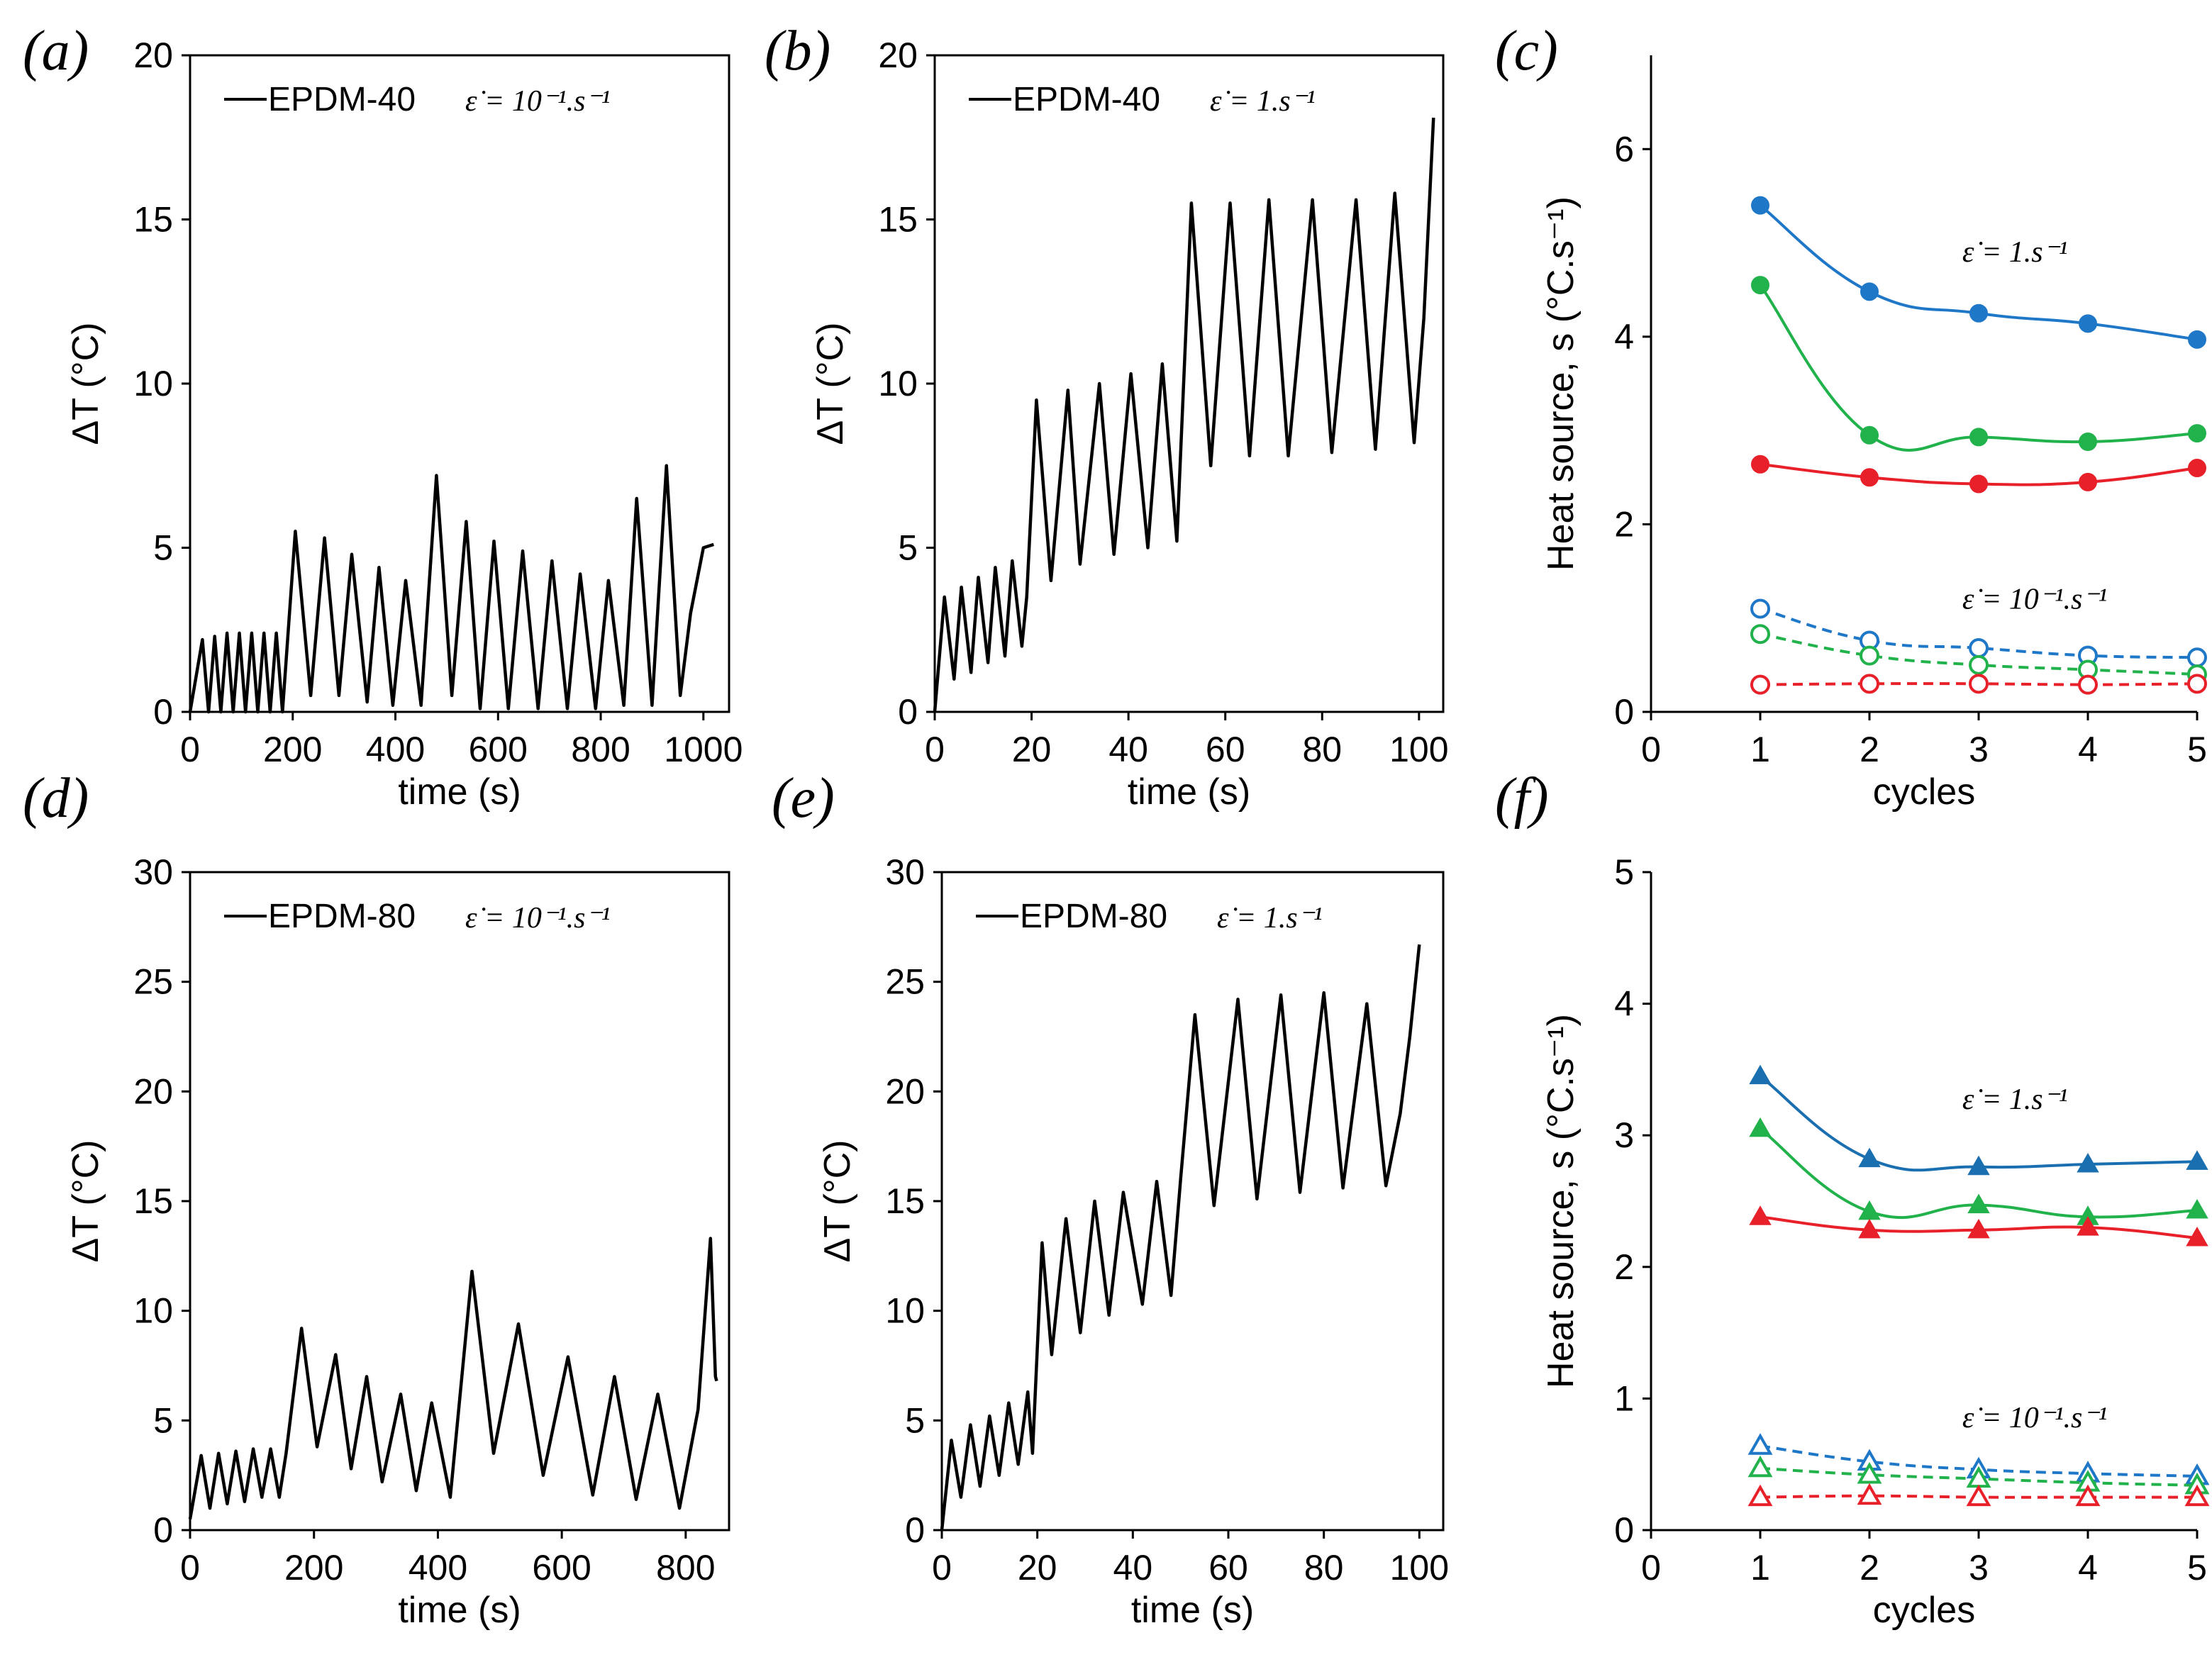  What do you see at coordinates (1624, 1398) in the screenshot?
I see `y-tick-label: 1` at bounding box center [1624, 1398].